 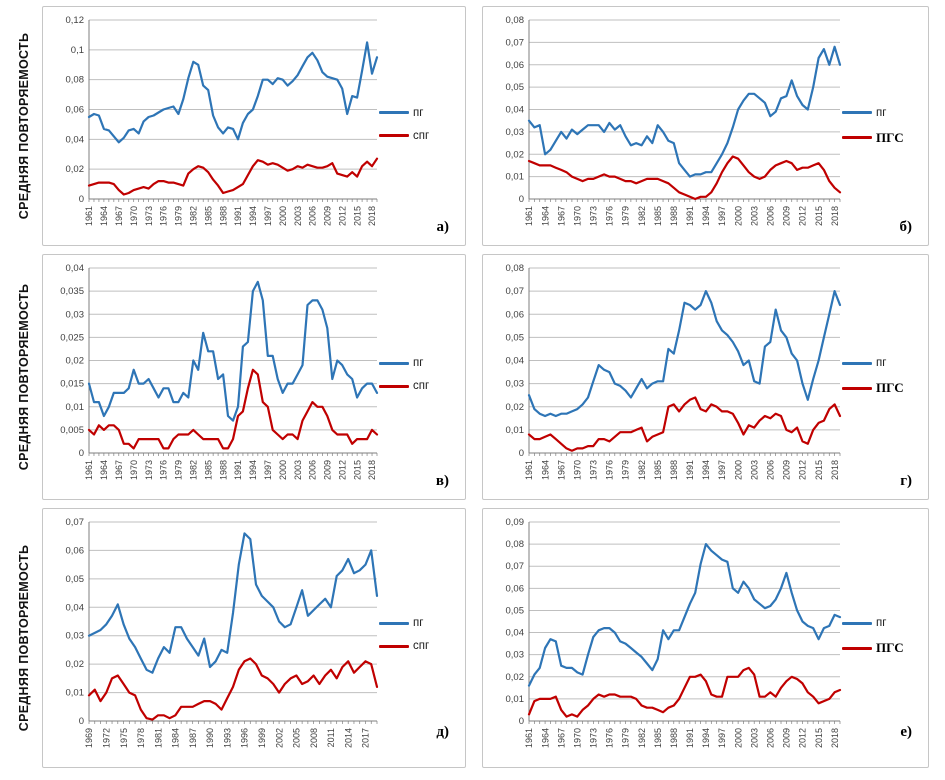 What do you see at coordinates (210, 738) in the screenshot?
I see `svg-text: 1990` at bounding box center [210, 738].